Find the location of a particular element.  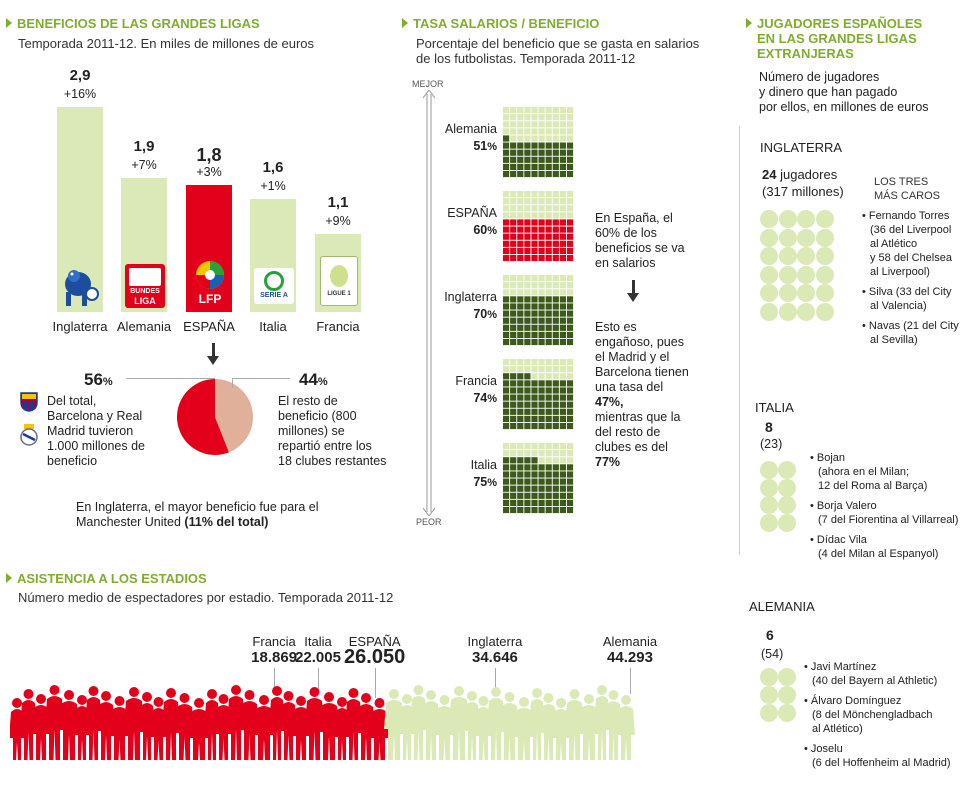

attendance-value: 34.646 is located at coordinates (495, 657).